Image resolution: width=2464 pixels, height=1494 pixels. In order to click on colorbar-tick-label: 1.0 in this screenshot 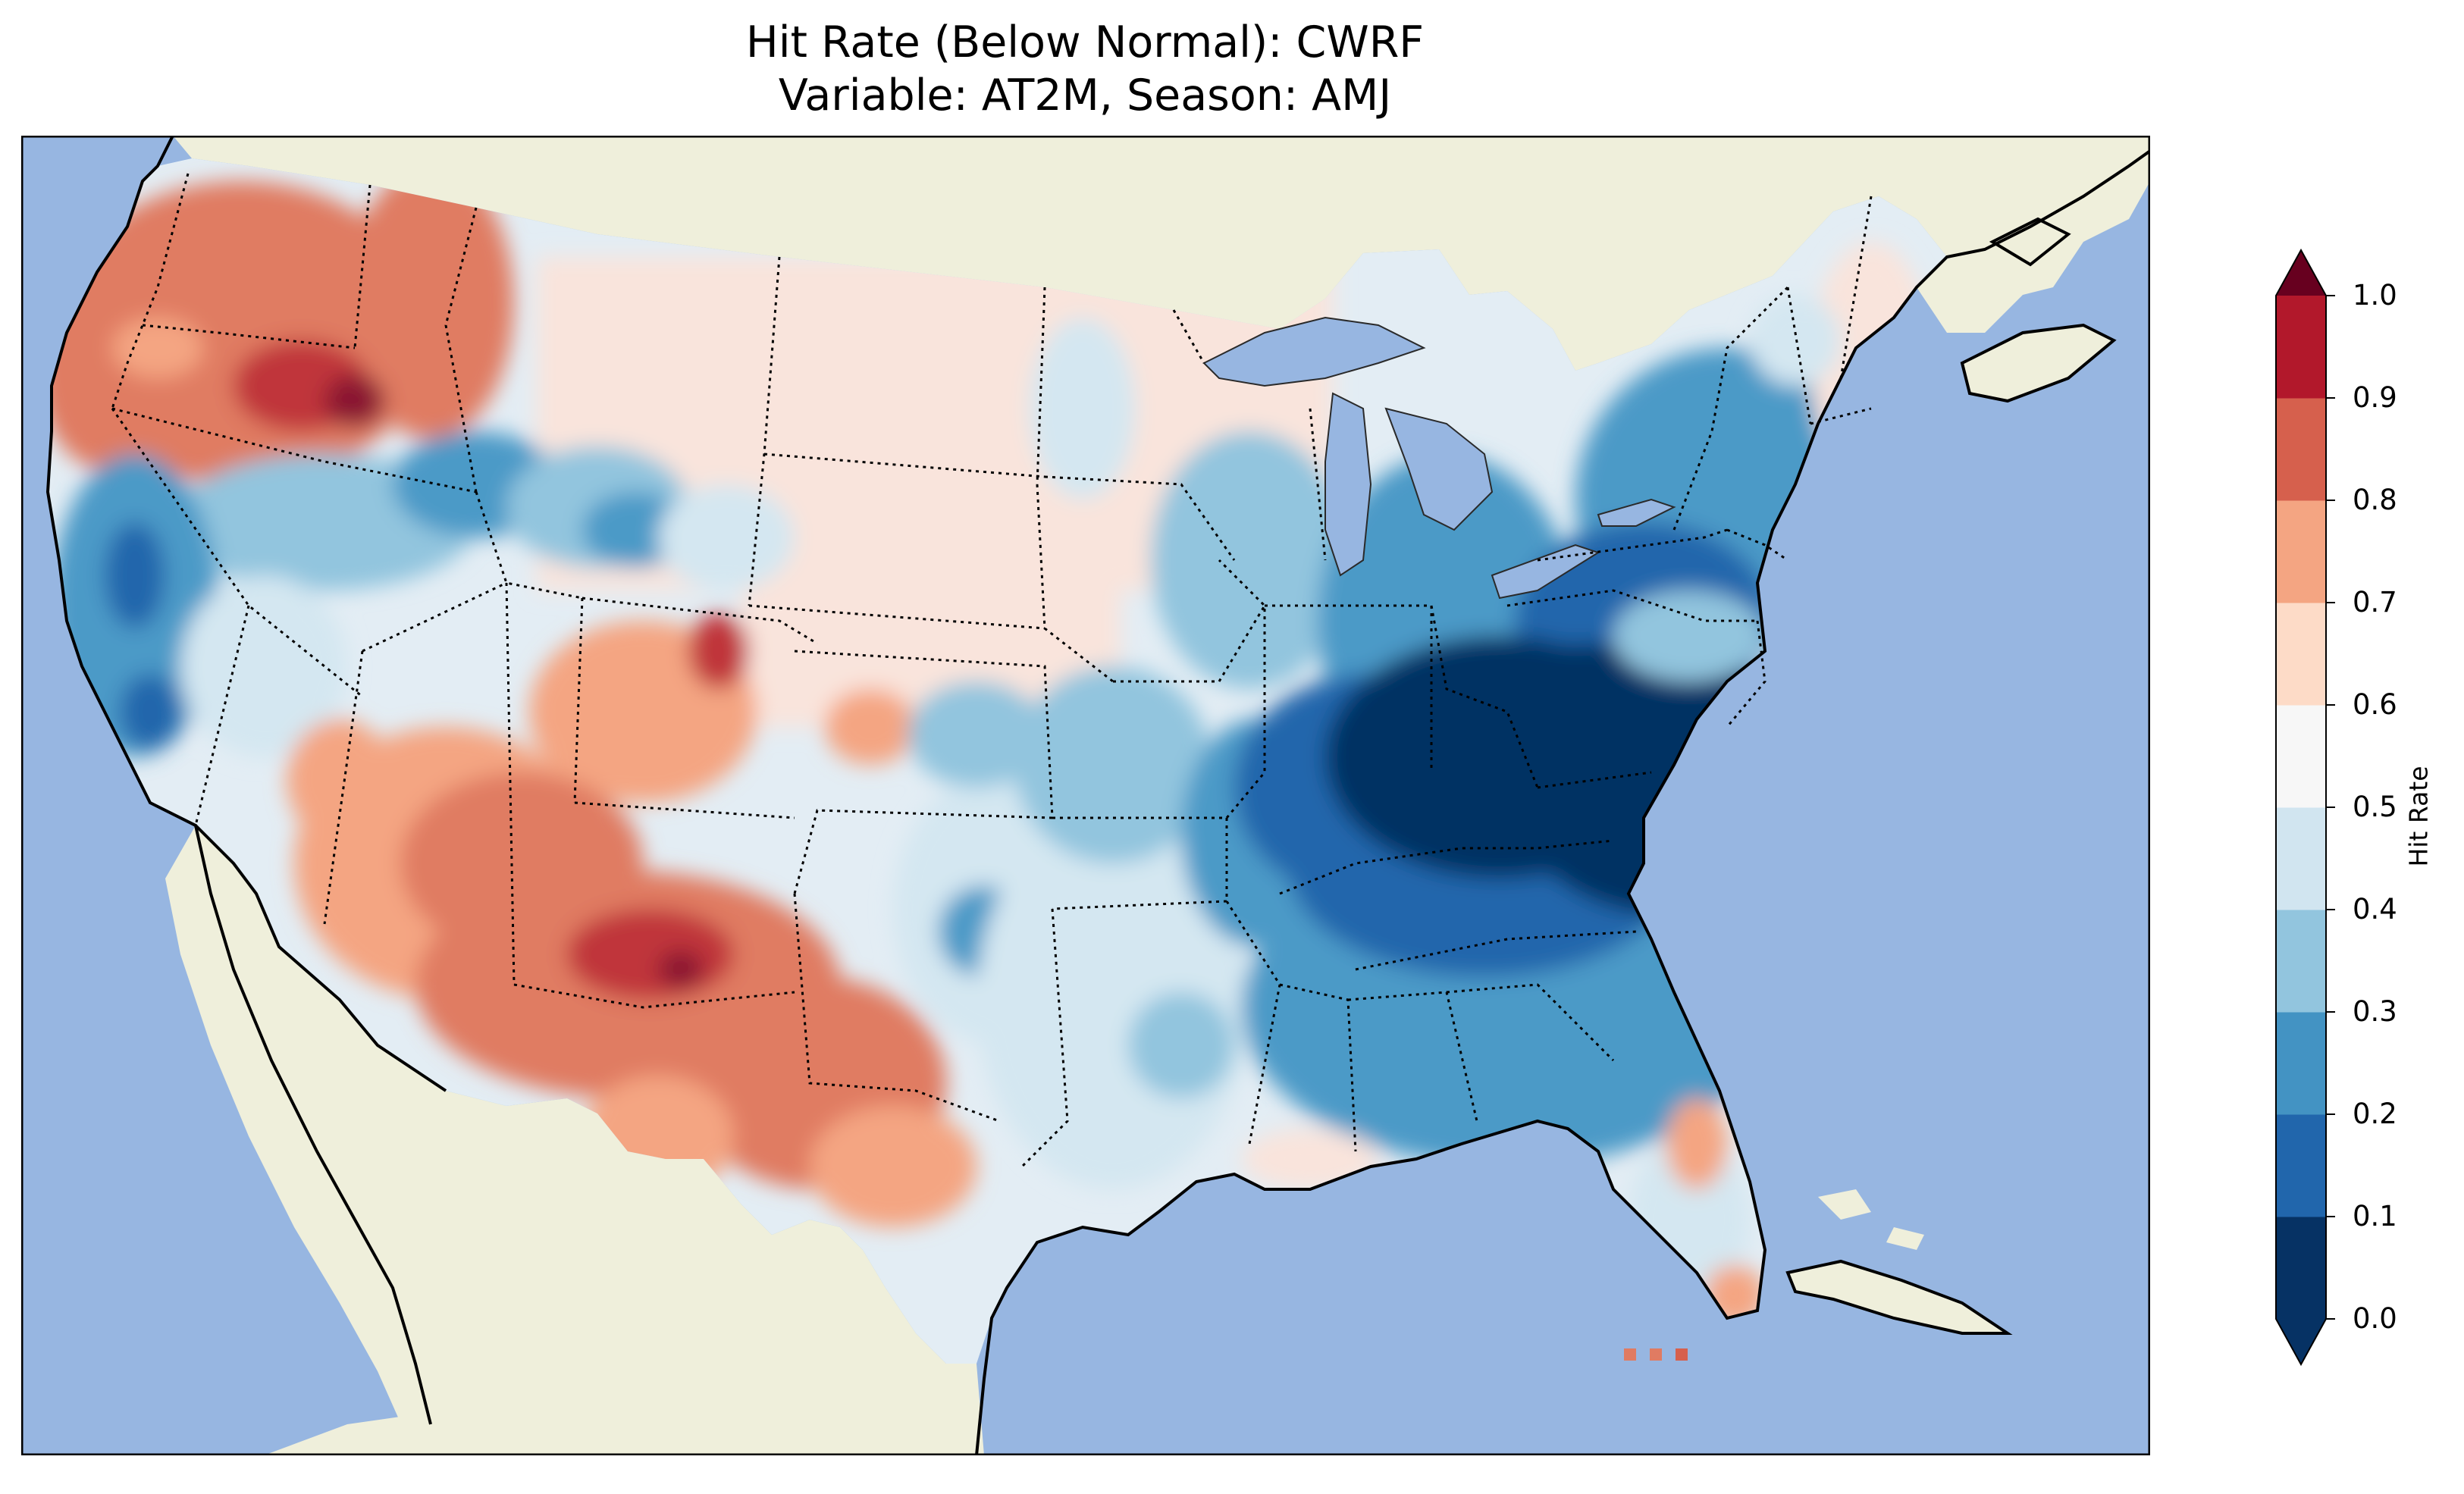, I will do `click(2375, 295)`.